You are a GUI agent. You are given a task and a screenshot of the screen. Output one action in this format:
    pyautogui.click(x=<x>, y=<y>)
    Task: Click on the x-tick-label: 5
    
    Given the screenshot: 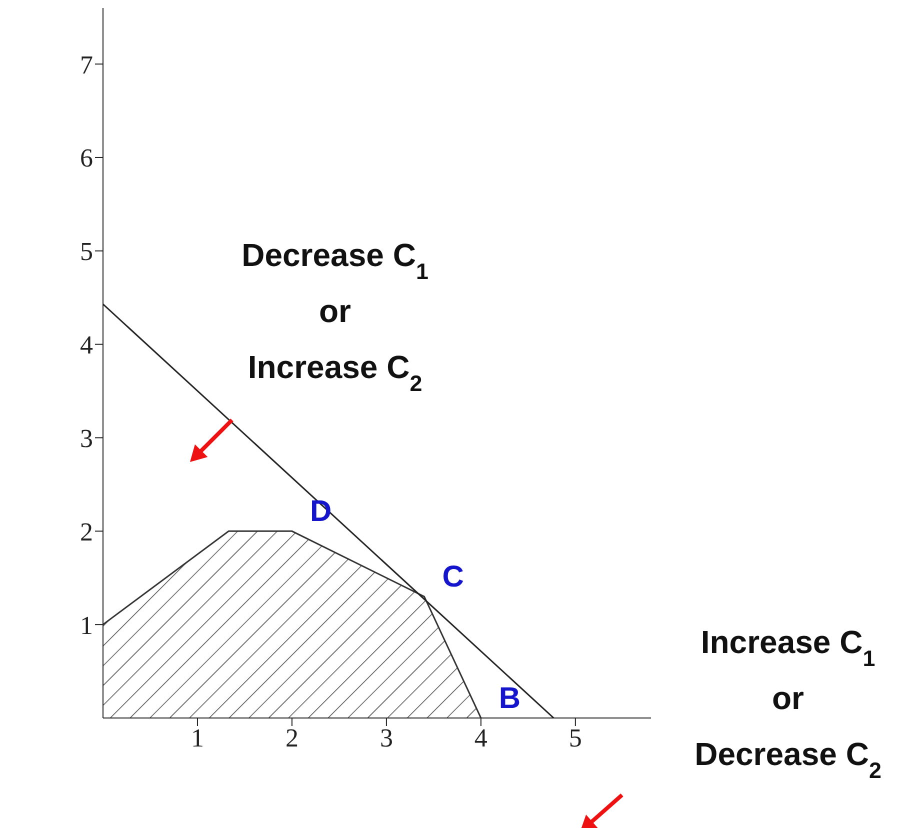 What is the action you would take?
    pyautogui.click(x=575, y=737)
    